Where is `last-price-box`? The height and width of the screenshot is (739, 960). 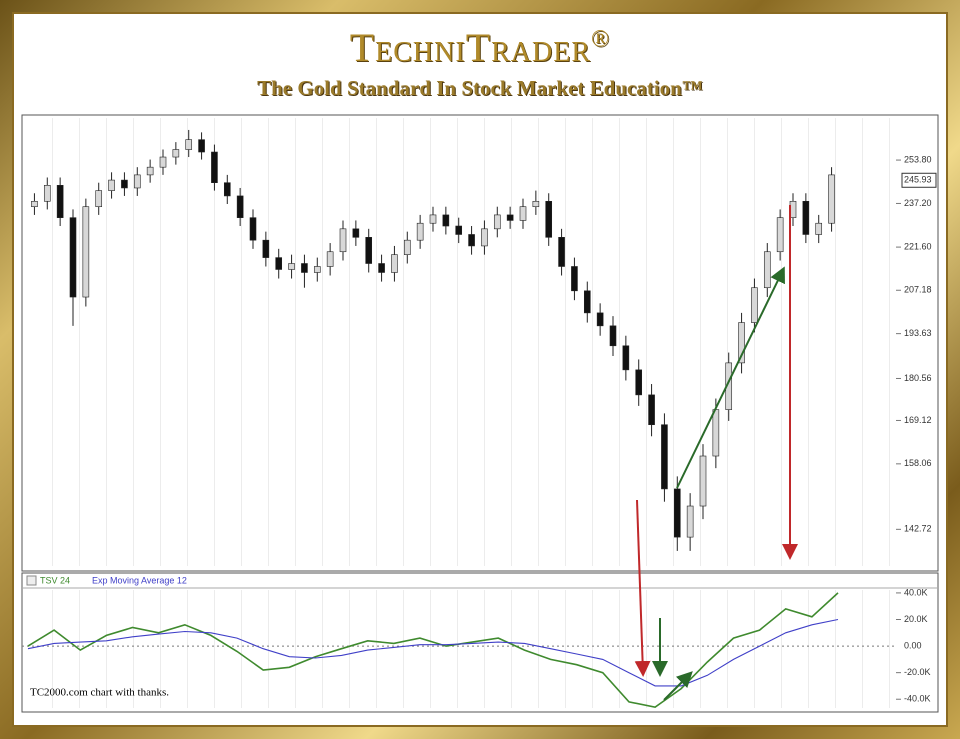
last-price-box is located at coordinates (919, 180).